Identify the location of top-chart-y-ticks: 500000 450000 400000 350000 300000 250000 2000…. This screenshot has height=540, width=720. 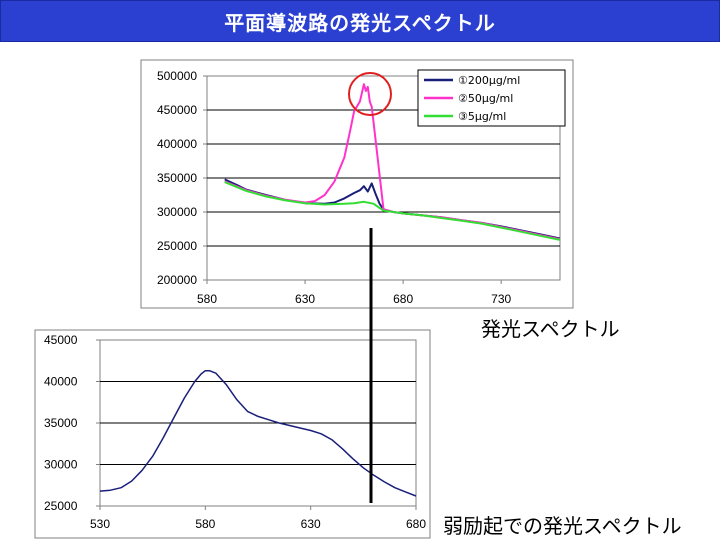
(182, 178).